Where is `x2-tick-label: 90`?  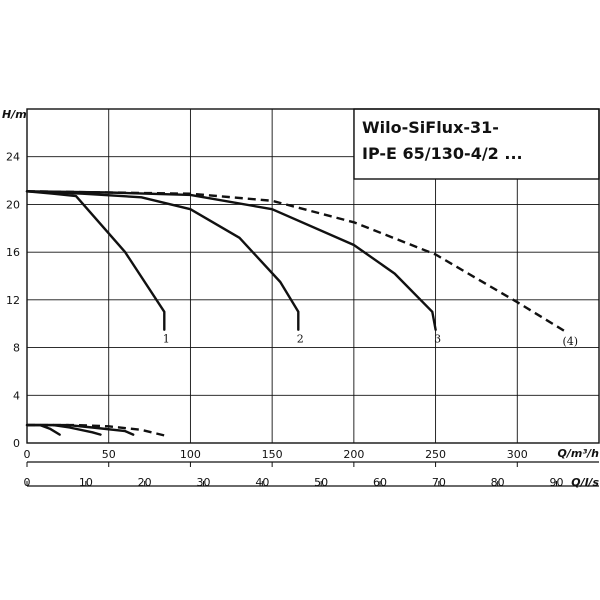
x2-tick-label: 90 is located at coordinates (557, 482).